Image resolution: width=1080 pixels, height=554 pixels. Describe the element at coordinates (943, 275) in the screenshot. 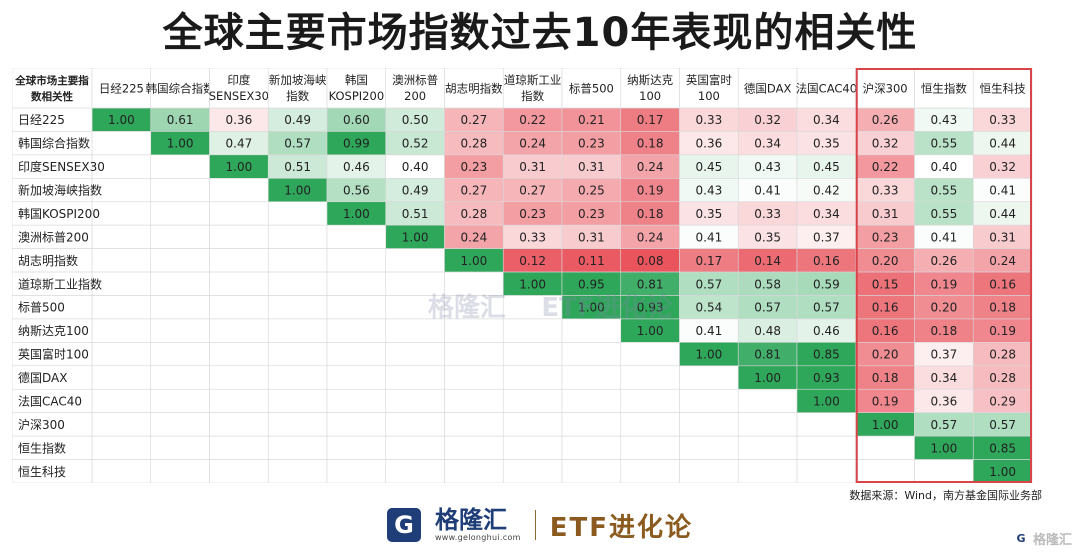

I see `highlight-box` at that location.